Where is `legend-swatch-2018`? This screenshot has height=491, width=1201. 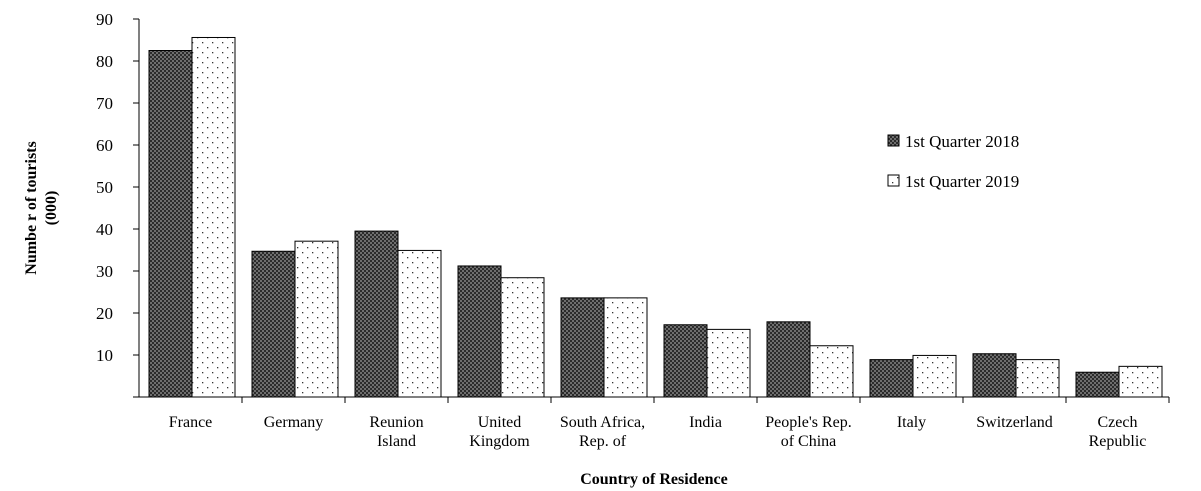
legend-swatch-2018 is located at coordinates (893, 140).